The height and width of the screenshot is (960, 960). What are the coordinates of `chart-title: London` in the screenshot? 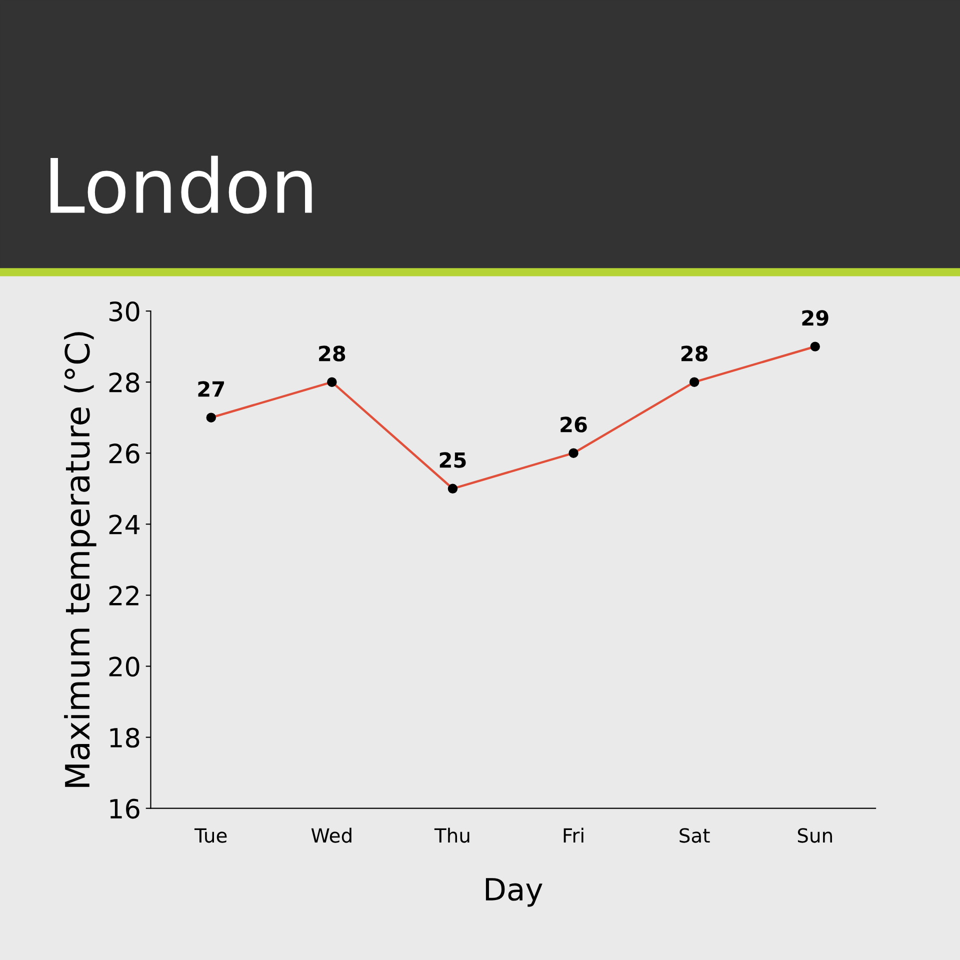 It's located at (181, 185).